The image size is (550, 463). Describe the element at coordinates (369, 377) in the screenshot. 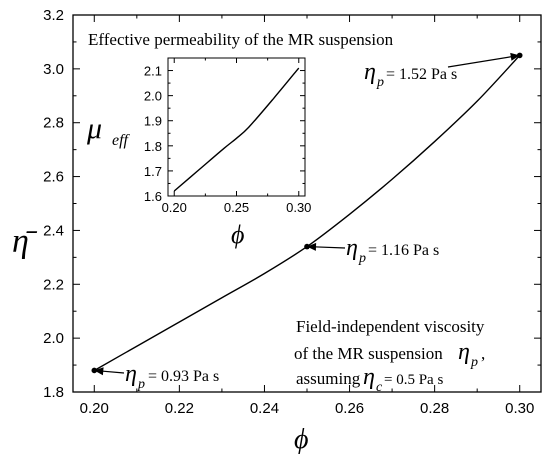

I see `note-eta-c-symbol: η` at that location.